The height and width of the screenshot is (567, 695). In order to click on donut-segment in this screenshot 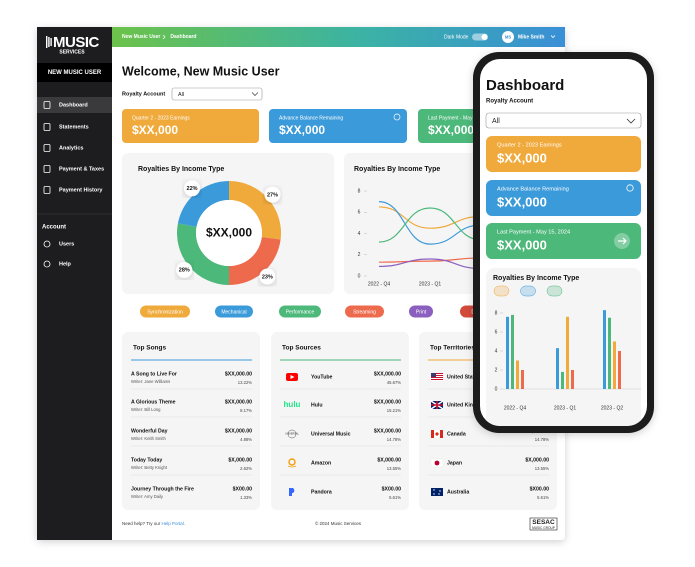, I will do `click(203, 254)`.